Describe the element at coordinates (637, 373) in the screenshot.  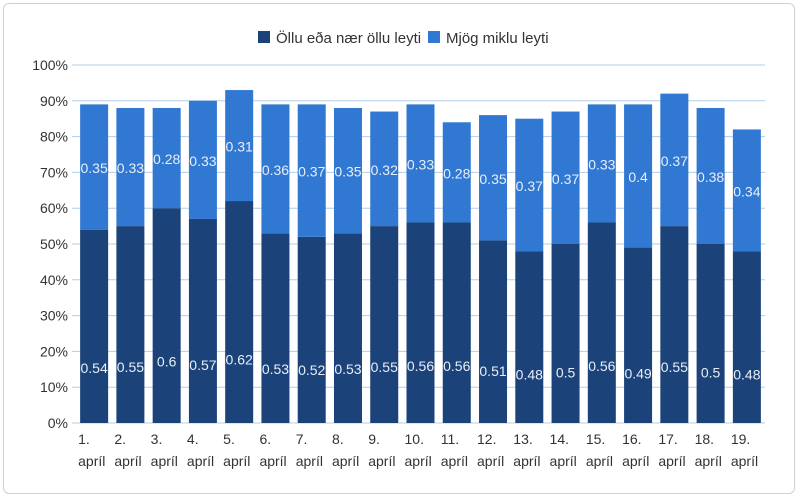
I see `data-label: 0.49` at that location.